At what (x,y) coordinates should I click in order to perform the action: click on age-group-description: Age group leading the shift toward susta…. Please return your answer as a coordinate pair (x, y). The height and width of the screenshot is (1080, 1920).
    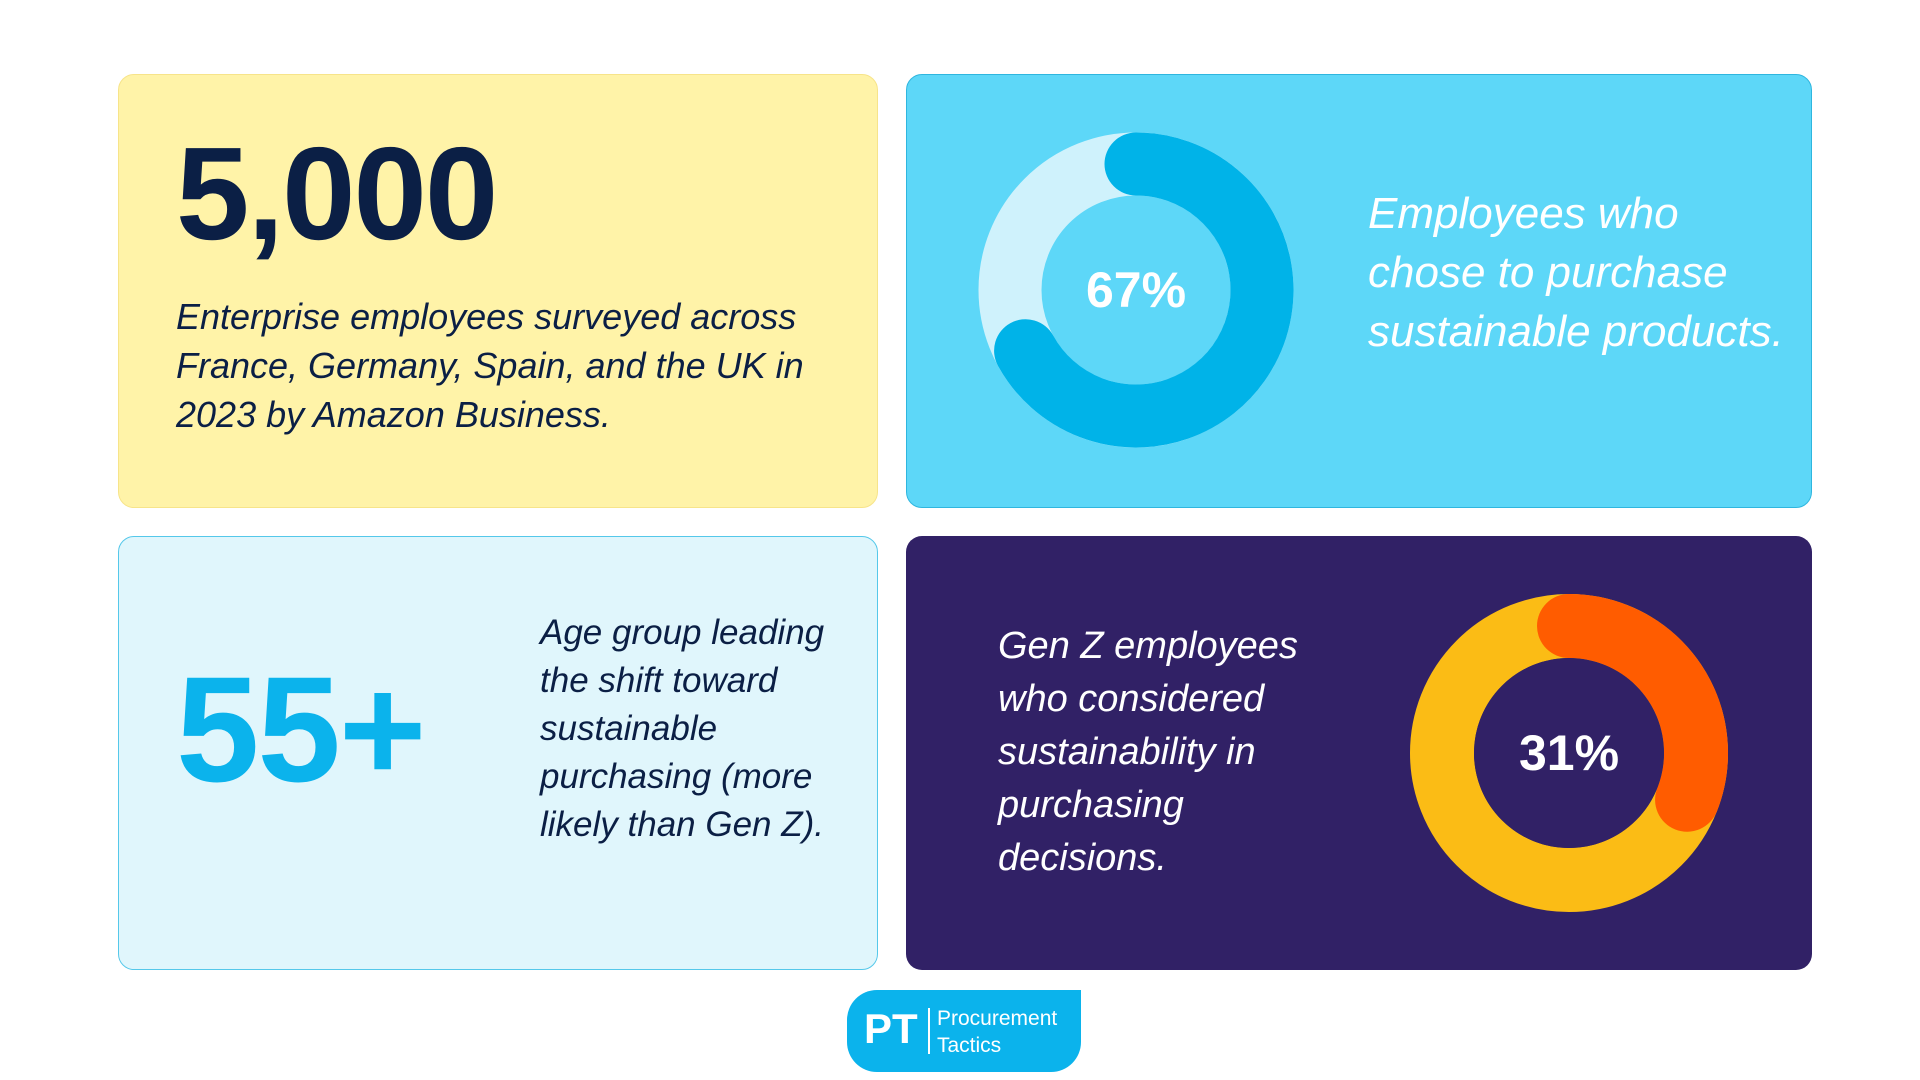
    Looking at the image, I should click on (682, 728).